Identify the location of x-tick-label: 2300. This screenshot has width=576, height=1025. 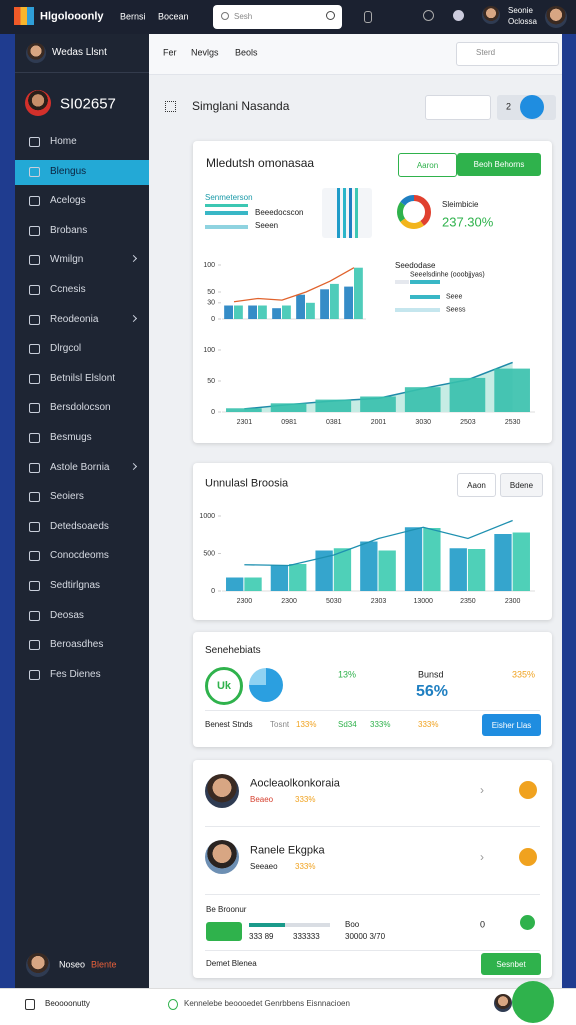
(245, 601).